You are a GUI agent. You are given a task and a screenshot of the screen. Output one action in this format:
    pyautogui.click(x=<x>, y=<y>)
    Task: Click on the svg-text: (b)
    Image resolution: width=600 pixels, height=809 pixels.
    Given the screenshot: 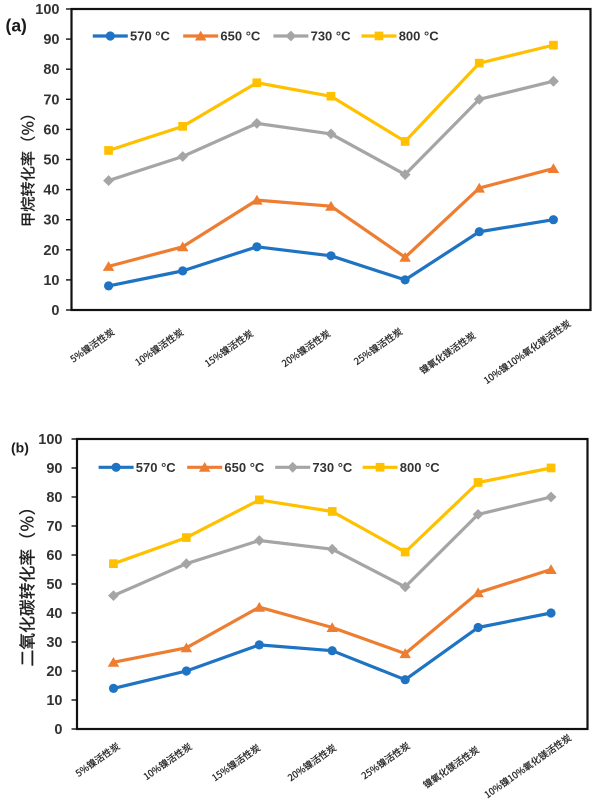 What is the action you would take?
    pyautogui.click(x=20, y=448)
    